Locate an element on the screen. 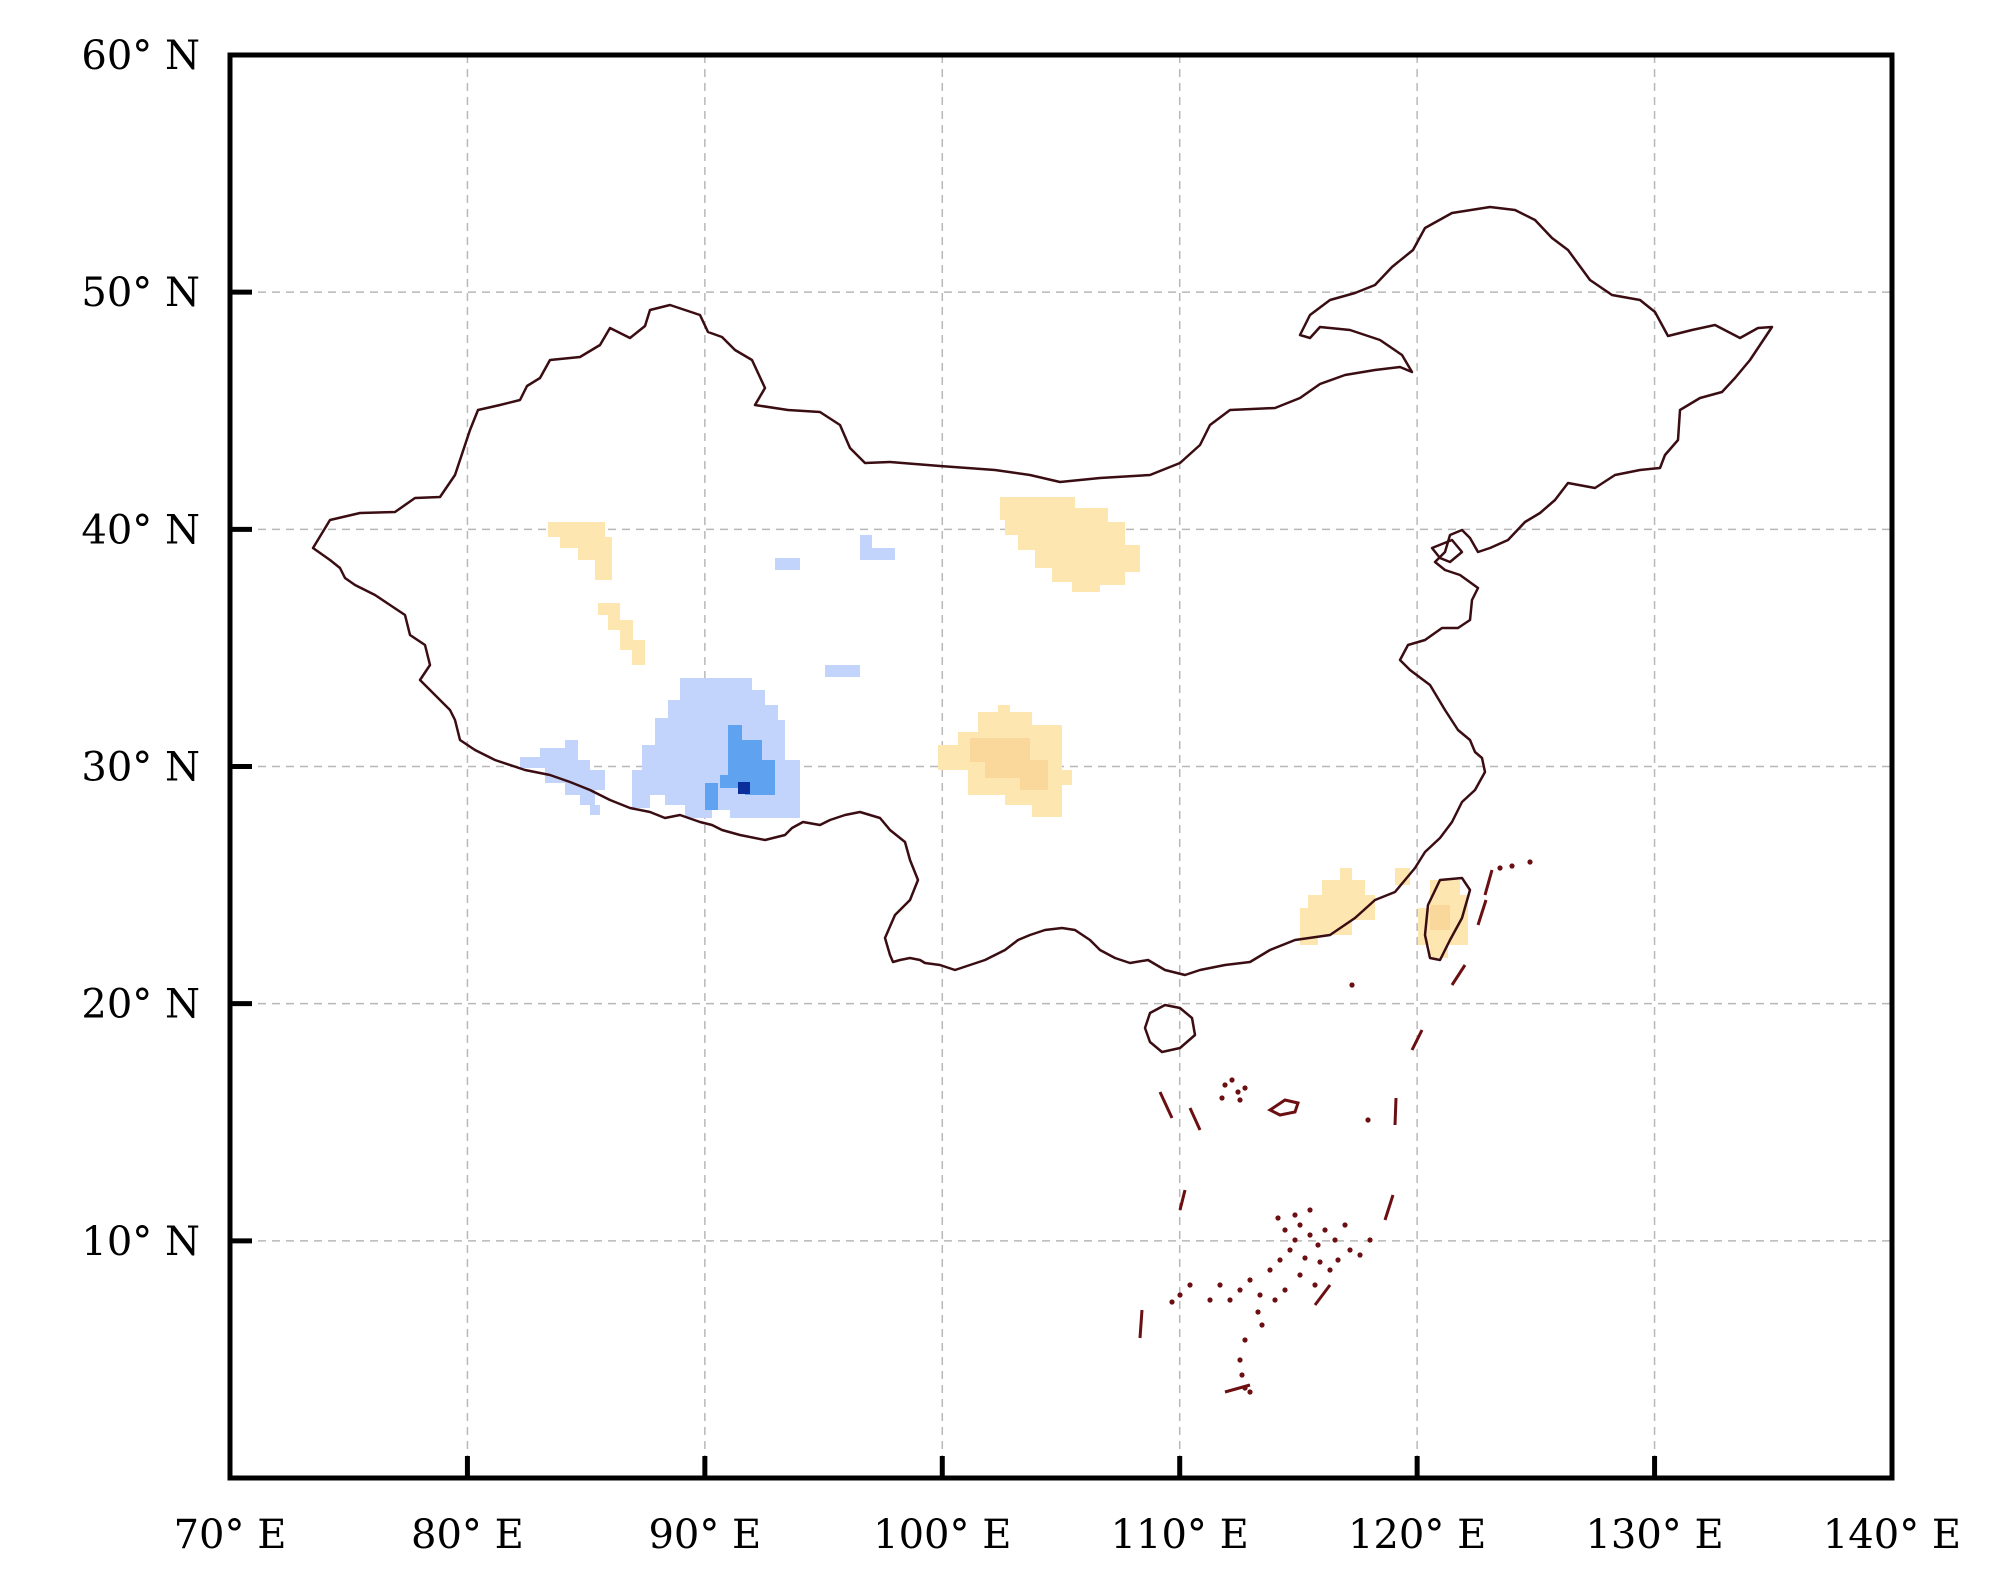 Image resolution: width=2000 pixels, height=1580 pixels. blue-dark-patches is located at coordinates (744, 788).